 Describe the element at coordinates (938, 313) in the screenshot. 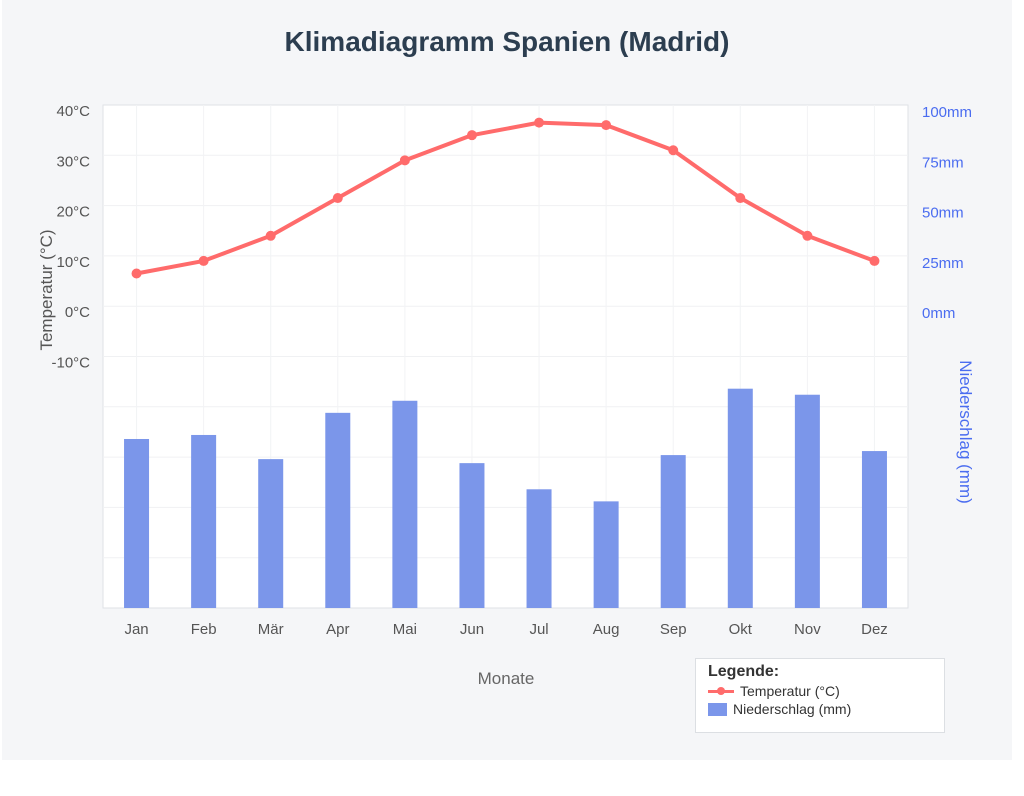

I see `right-tick-label: 0mm` at that location.